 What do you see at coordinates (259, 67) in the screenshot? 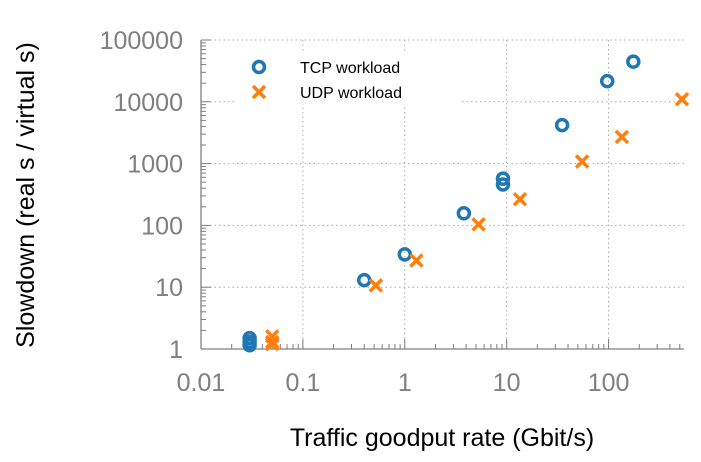
I see `legend-tcp-marker` at bounding box center [259, 67].